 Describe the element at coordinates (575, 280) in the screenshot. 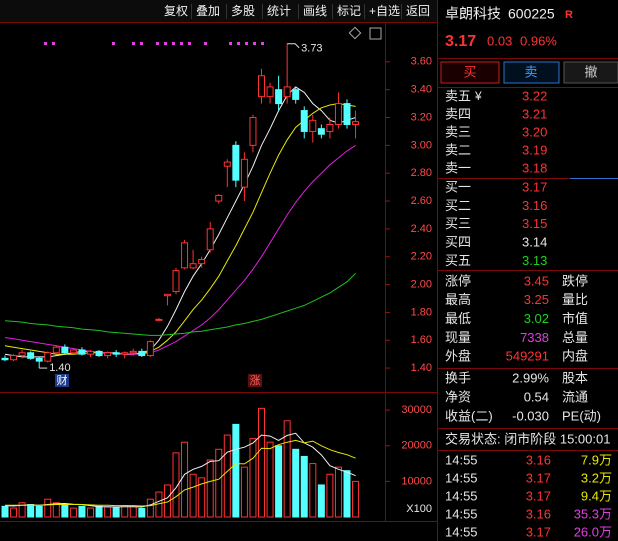

I see `stat-label: 跌停` at that location.